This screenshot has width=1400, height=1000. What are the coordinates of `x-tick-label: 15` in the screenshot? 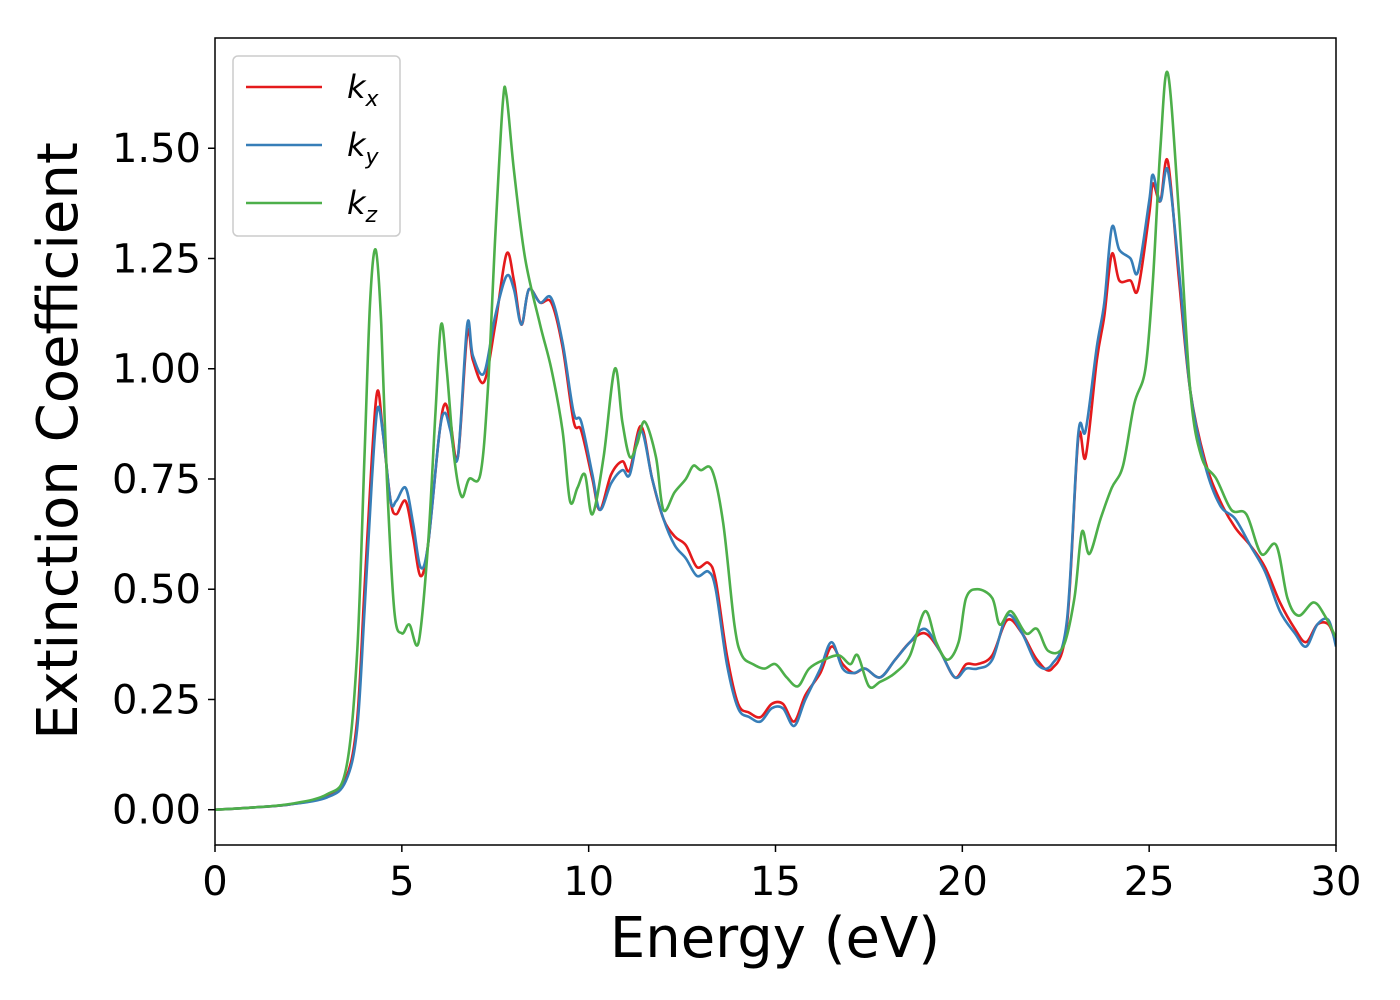 It's located at (775, 882).